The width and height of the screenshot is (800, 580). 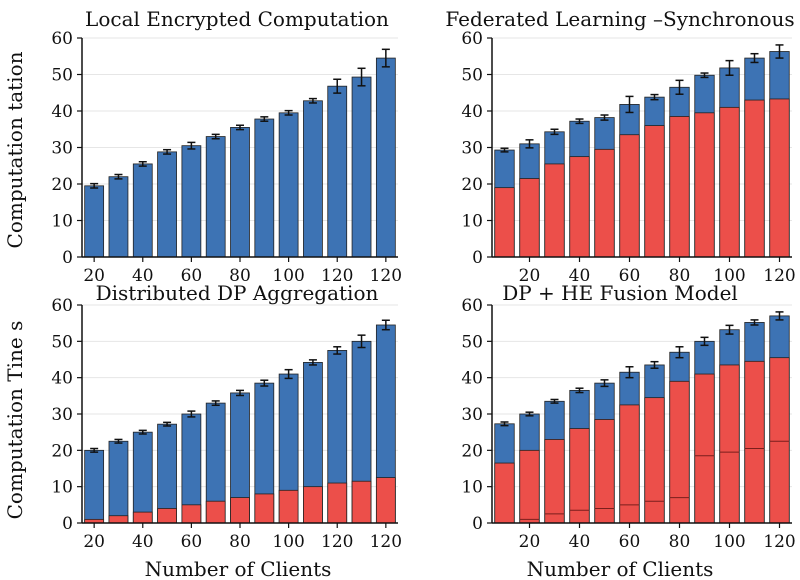 I want to click on chart-title: Federated Learning –Synchronous, so click(x=619, y=19).